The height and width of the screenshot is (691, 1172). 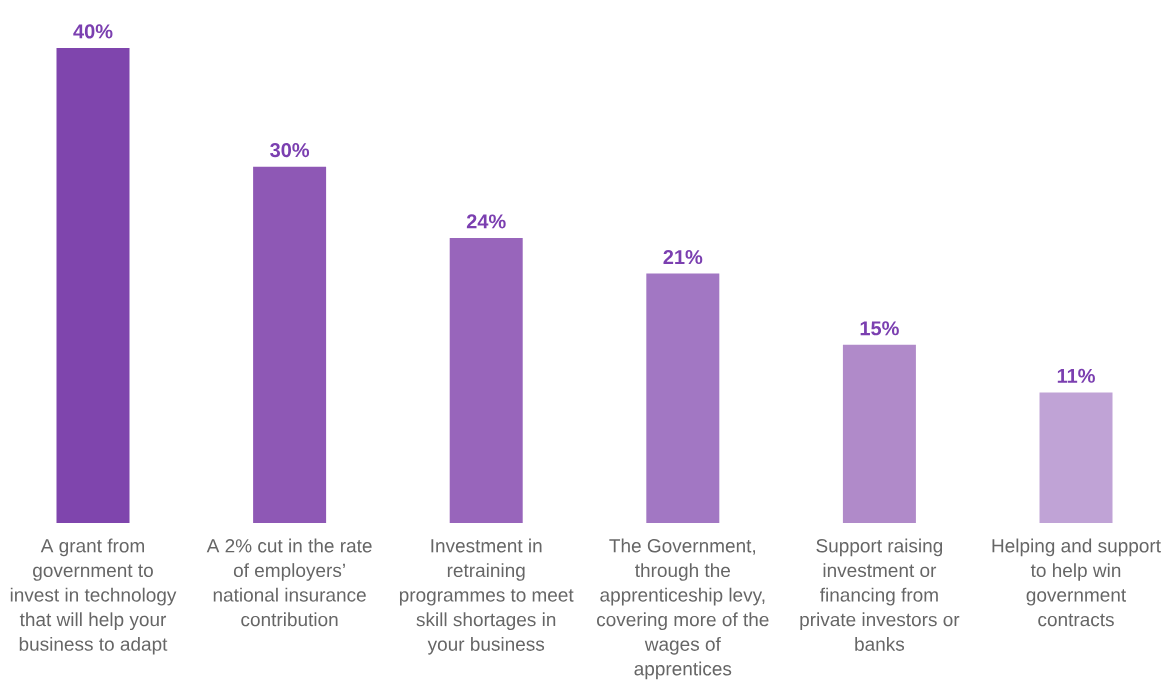 I want to click on data-label: 21%, so click(x=683, y=257).